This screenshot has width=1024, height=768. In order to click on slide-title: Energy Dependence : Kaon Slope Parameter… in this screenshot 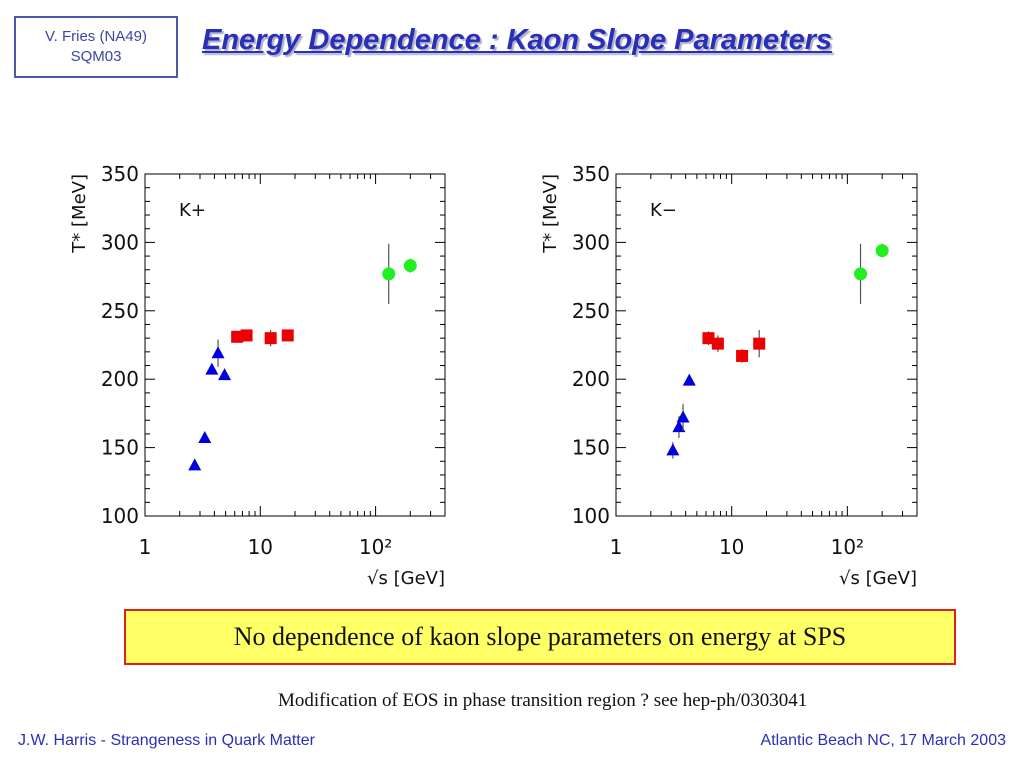, I will do `click(517, 40)`.